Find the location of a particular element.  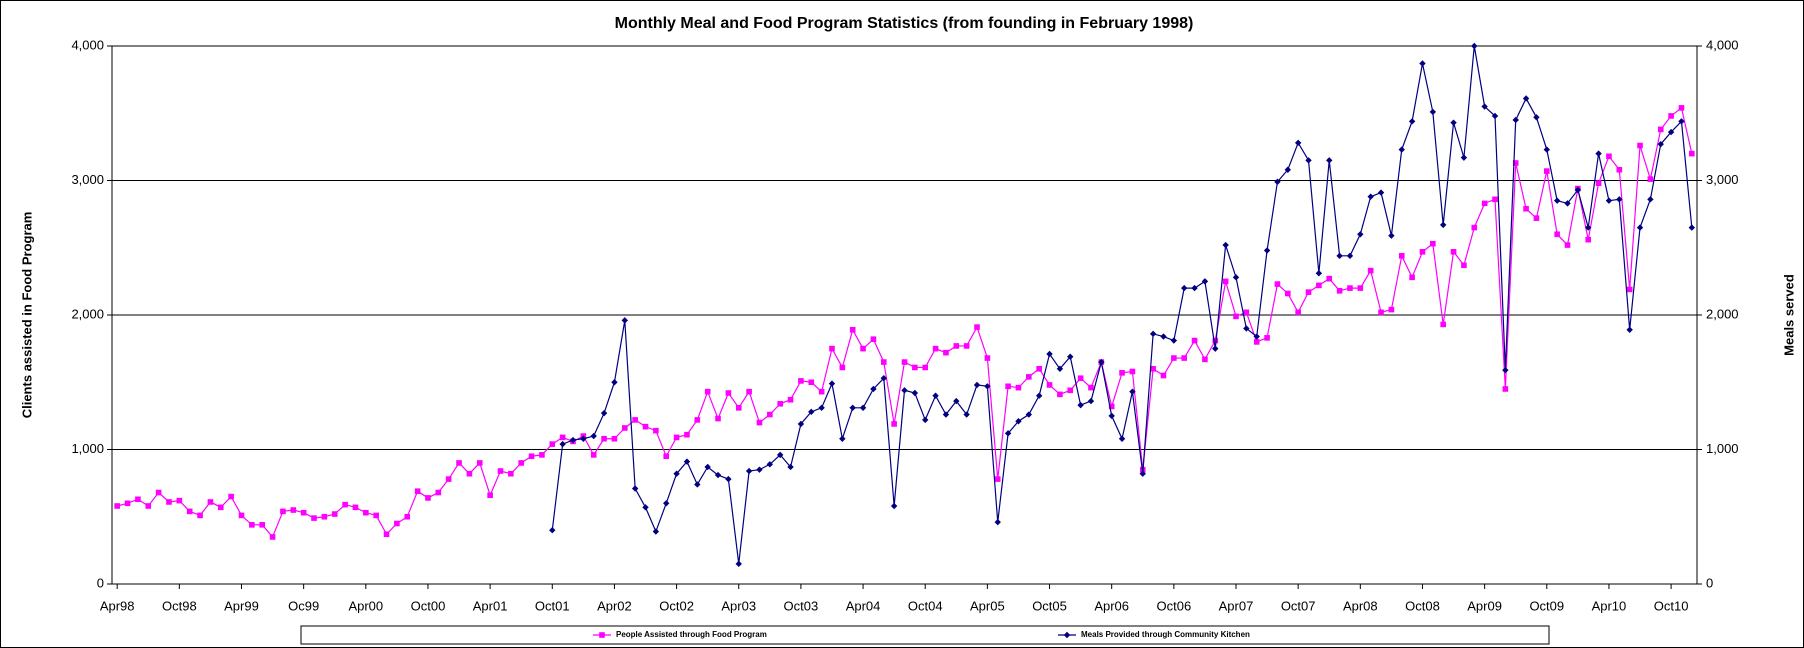

x-tick-label: Apr02 is located at coordinates (614, 605).